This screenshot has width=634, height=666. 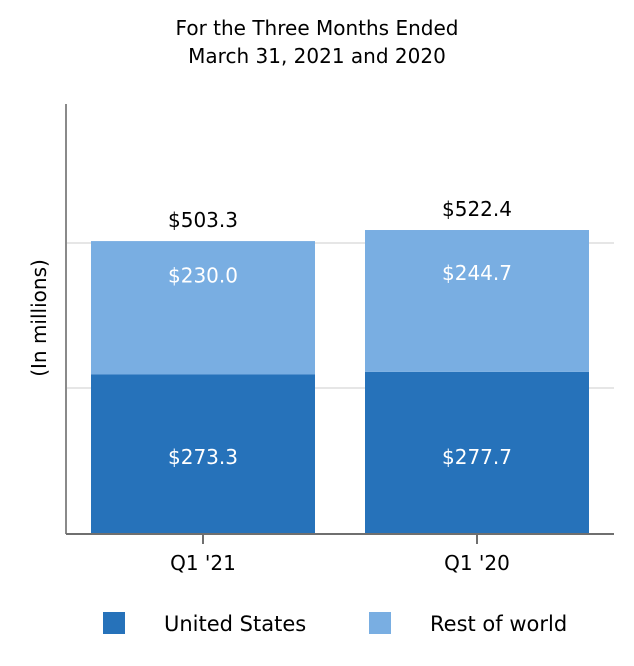 What do you see at coordinates (317, 625) in the screenshot?
I see `legend: United States Rest of world` at bounding box center [317, 625].